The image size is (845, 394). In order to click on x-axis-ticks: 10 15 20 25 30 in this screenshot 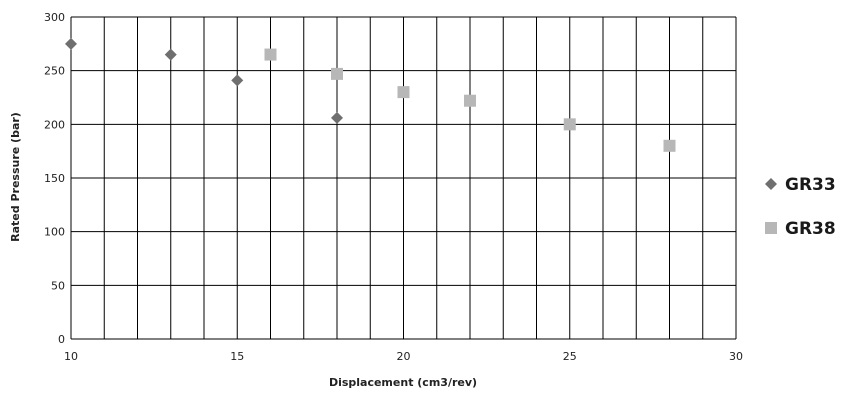, I will do `click(403, 356)`.